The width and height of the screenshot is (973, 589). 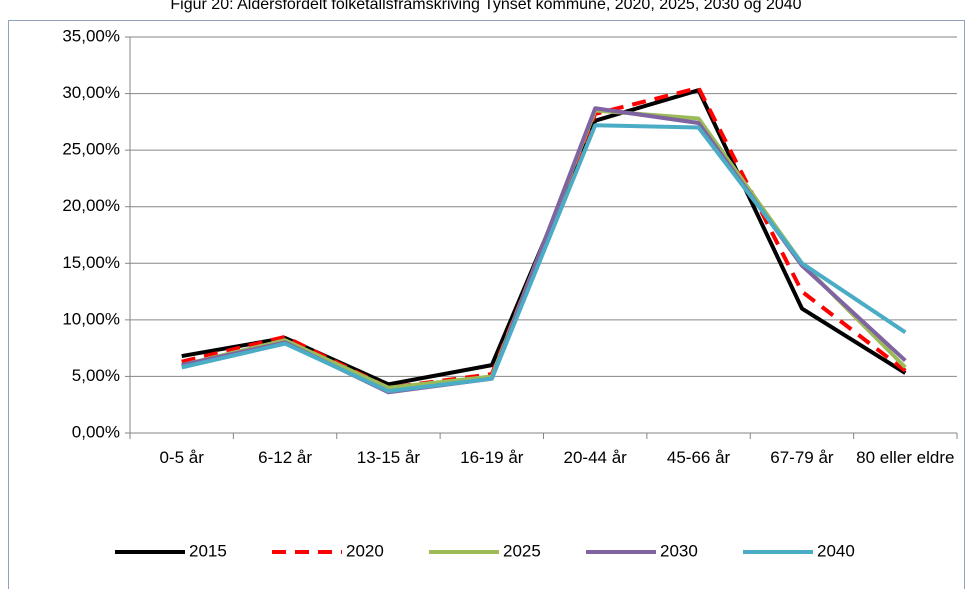 What do you see at coordinates (836, 550) in the screenshot?
I see `legend-label: 2040` at bounding box center [836, 550].